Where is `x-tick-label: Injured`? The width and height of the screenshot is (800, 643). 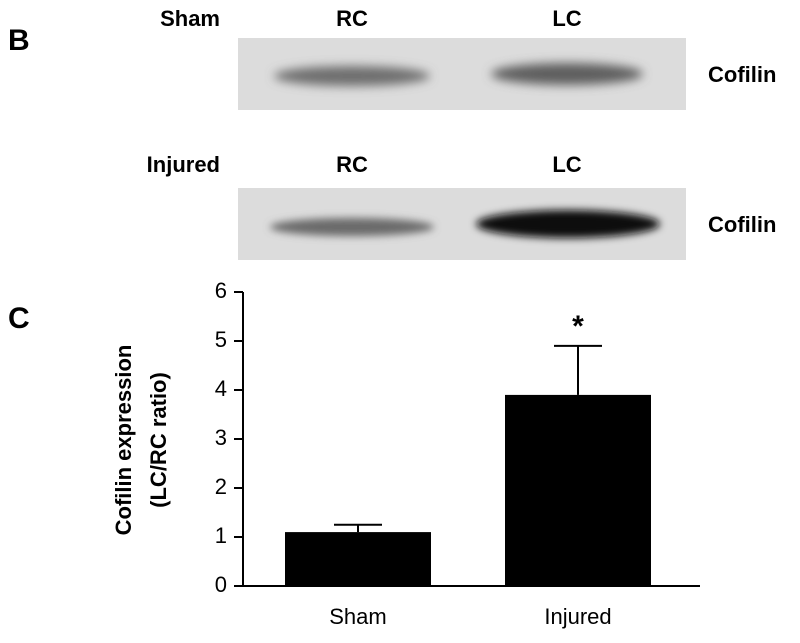 x-tick-label: Injured is located at coordinates (577, 616).